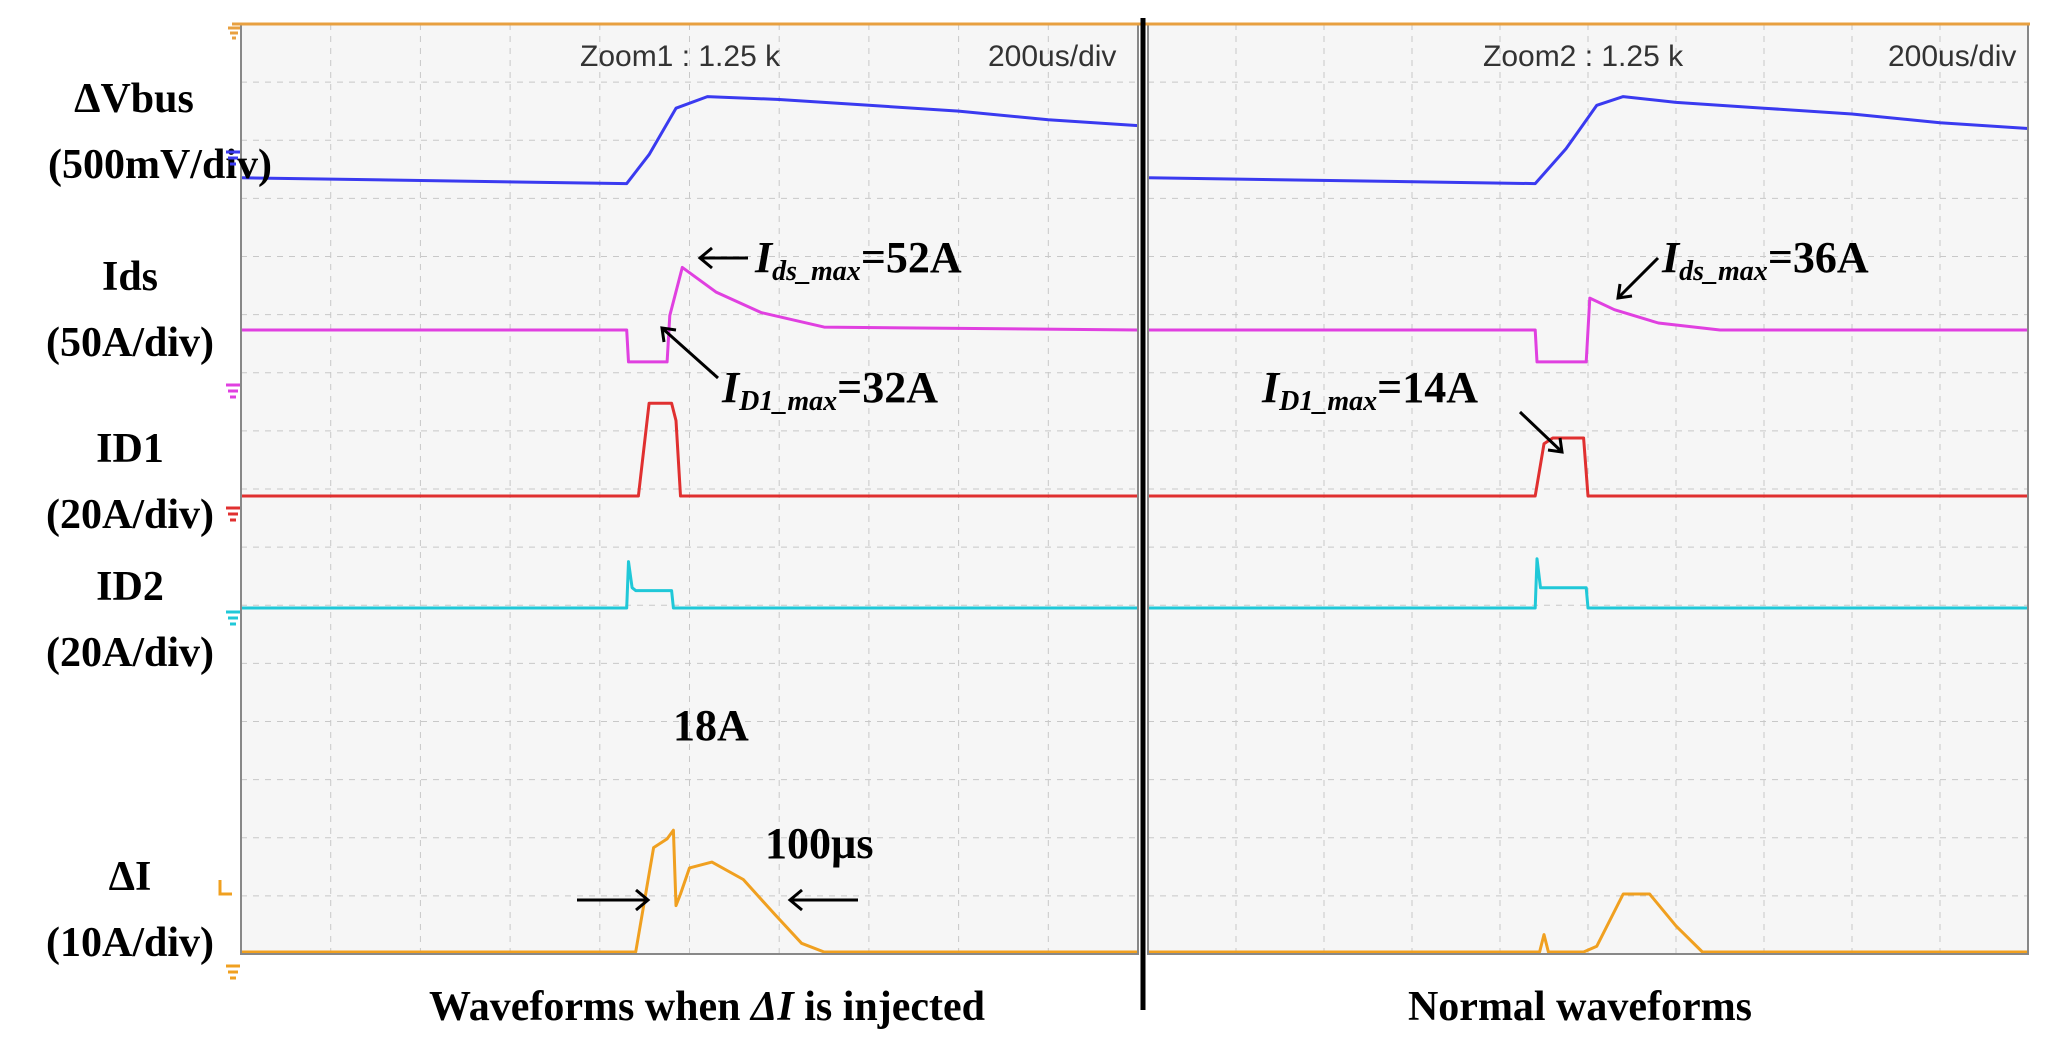 This screenshot has width=2064, height=1046. I want to click on arrow-ids-max-right, so click(1638, 278).